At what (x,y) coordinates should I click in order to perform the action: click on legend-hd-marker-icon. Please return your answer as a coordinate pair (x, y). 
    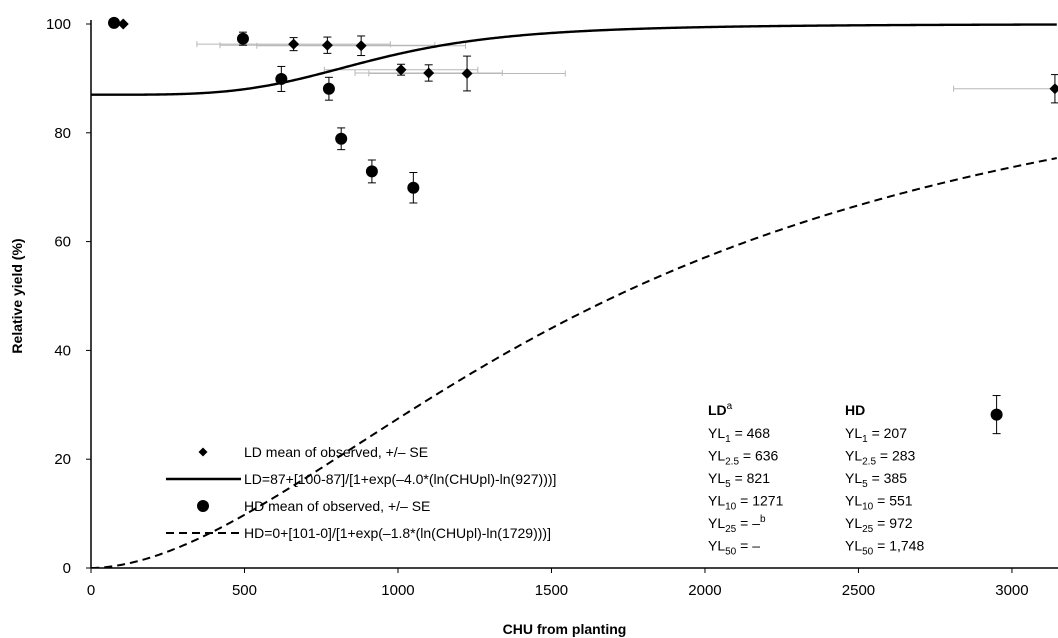
    Looking at the image, I should click on (203, 506).